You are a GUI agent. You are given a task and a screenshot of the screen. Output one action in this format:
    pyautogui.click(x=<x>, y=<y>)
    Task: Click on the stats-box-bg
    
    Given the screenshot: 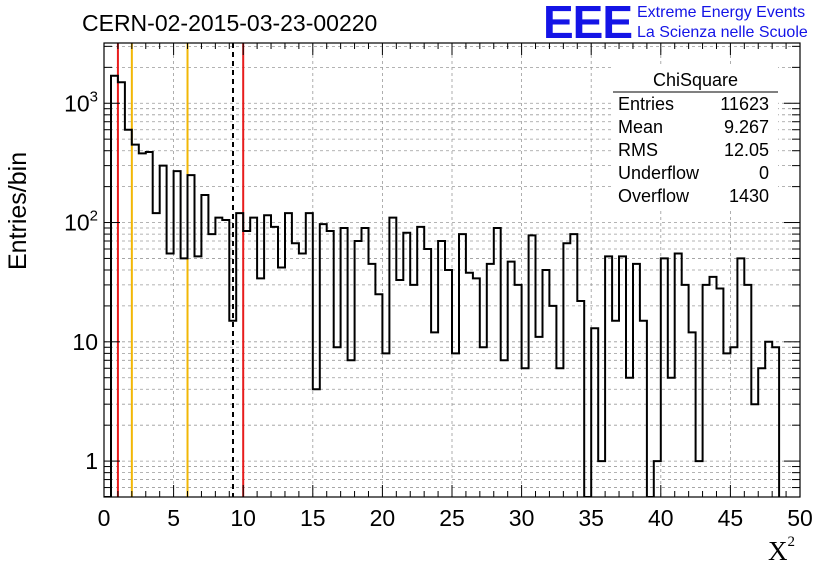 What is the action you would take?
    pyautogui.click(x=695, y=138)
    